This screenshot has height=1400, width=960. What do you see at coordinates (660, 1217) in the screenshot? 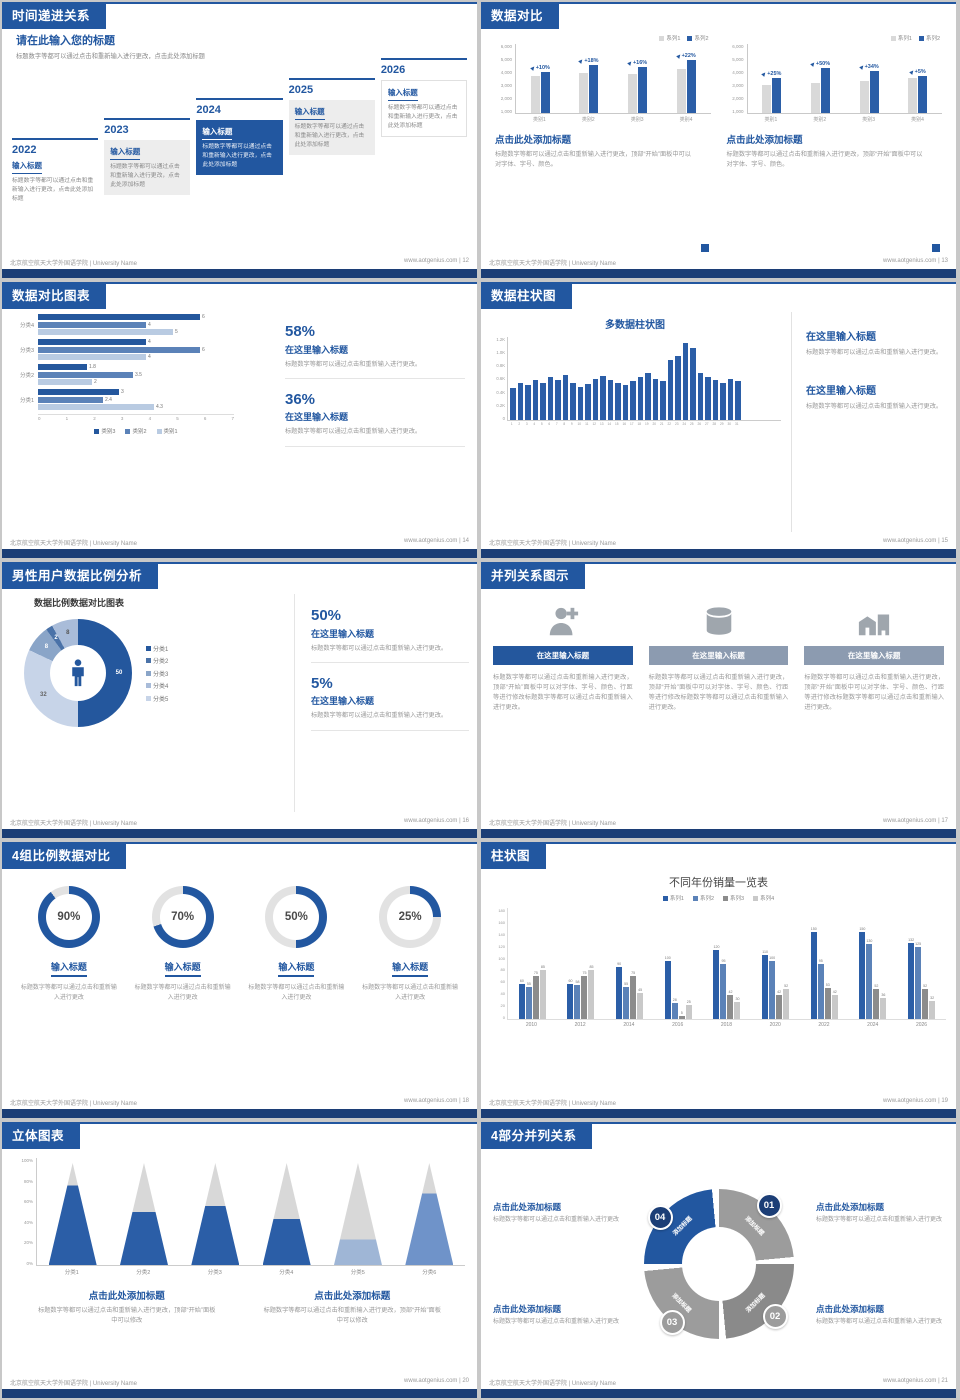
I see `number-badge: 04` at bounding box center [660, 1217].